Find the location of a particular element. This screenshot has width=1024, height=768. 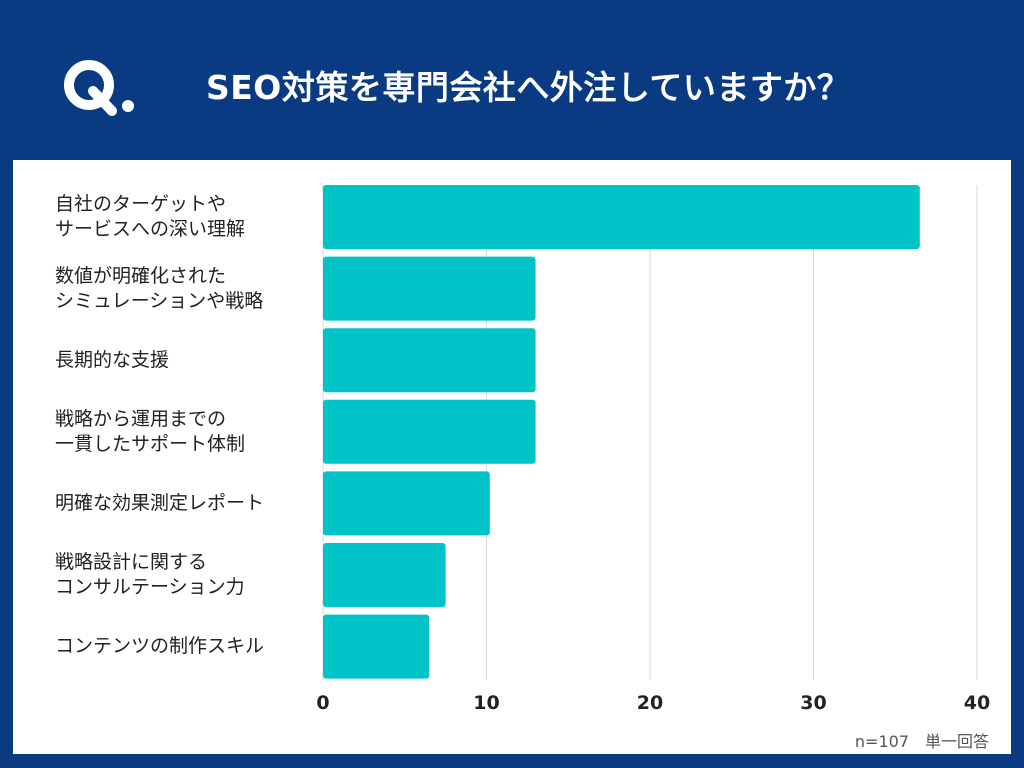

category-label-5: 明確な効果測定レポート is located at coordinates (160, 502).